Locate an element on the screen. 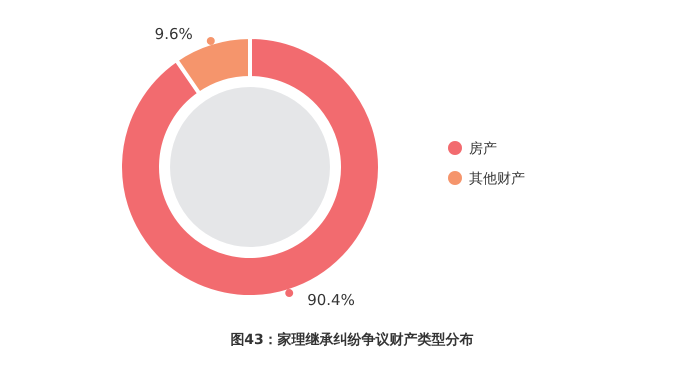  data-label: 90.4% is located at coordinates (331, 300).